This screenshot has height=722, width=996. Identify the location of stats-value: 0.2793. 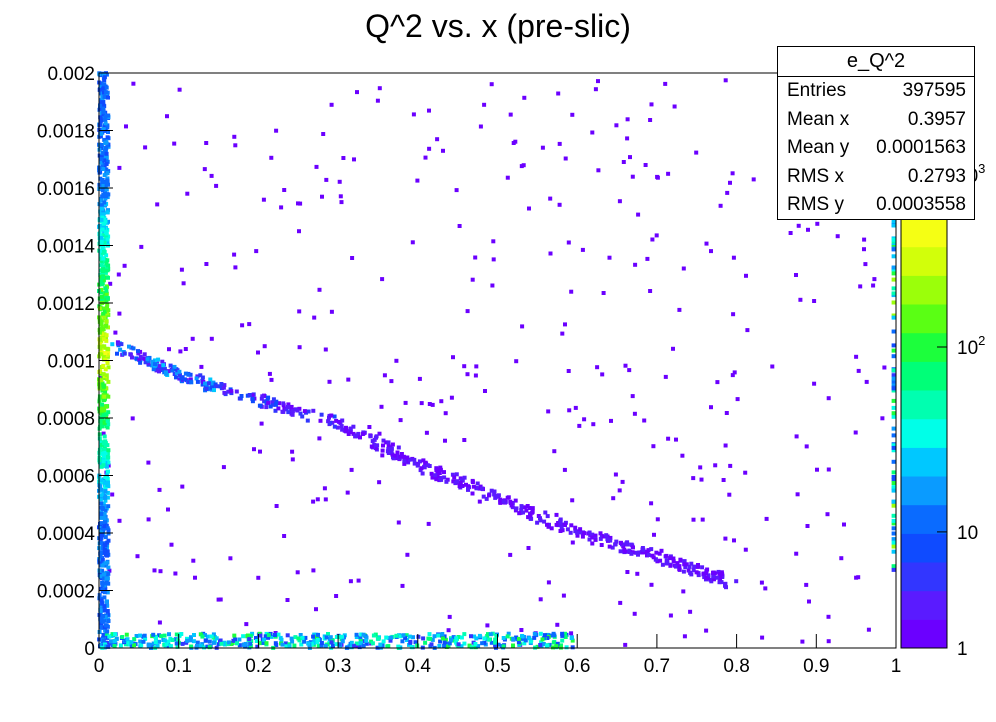
(936, 176).